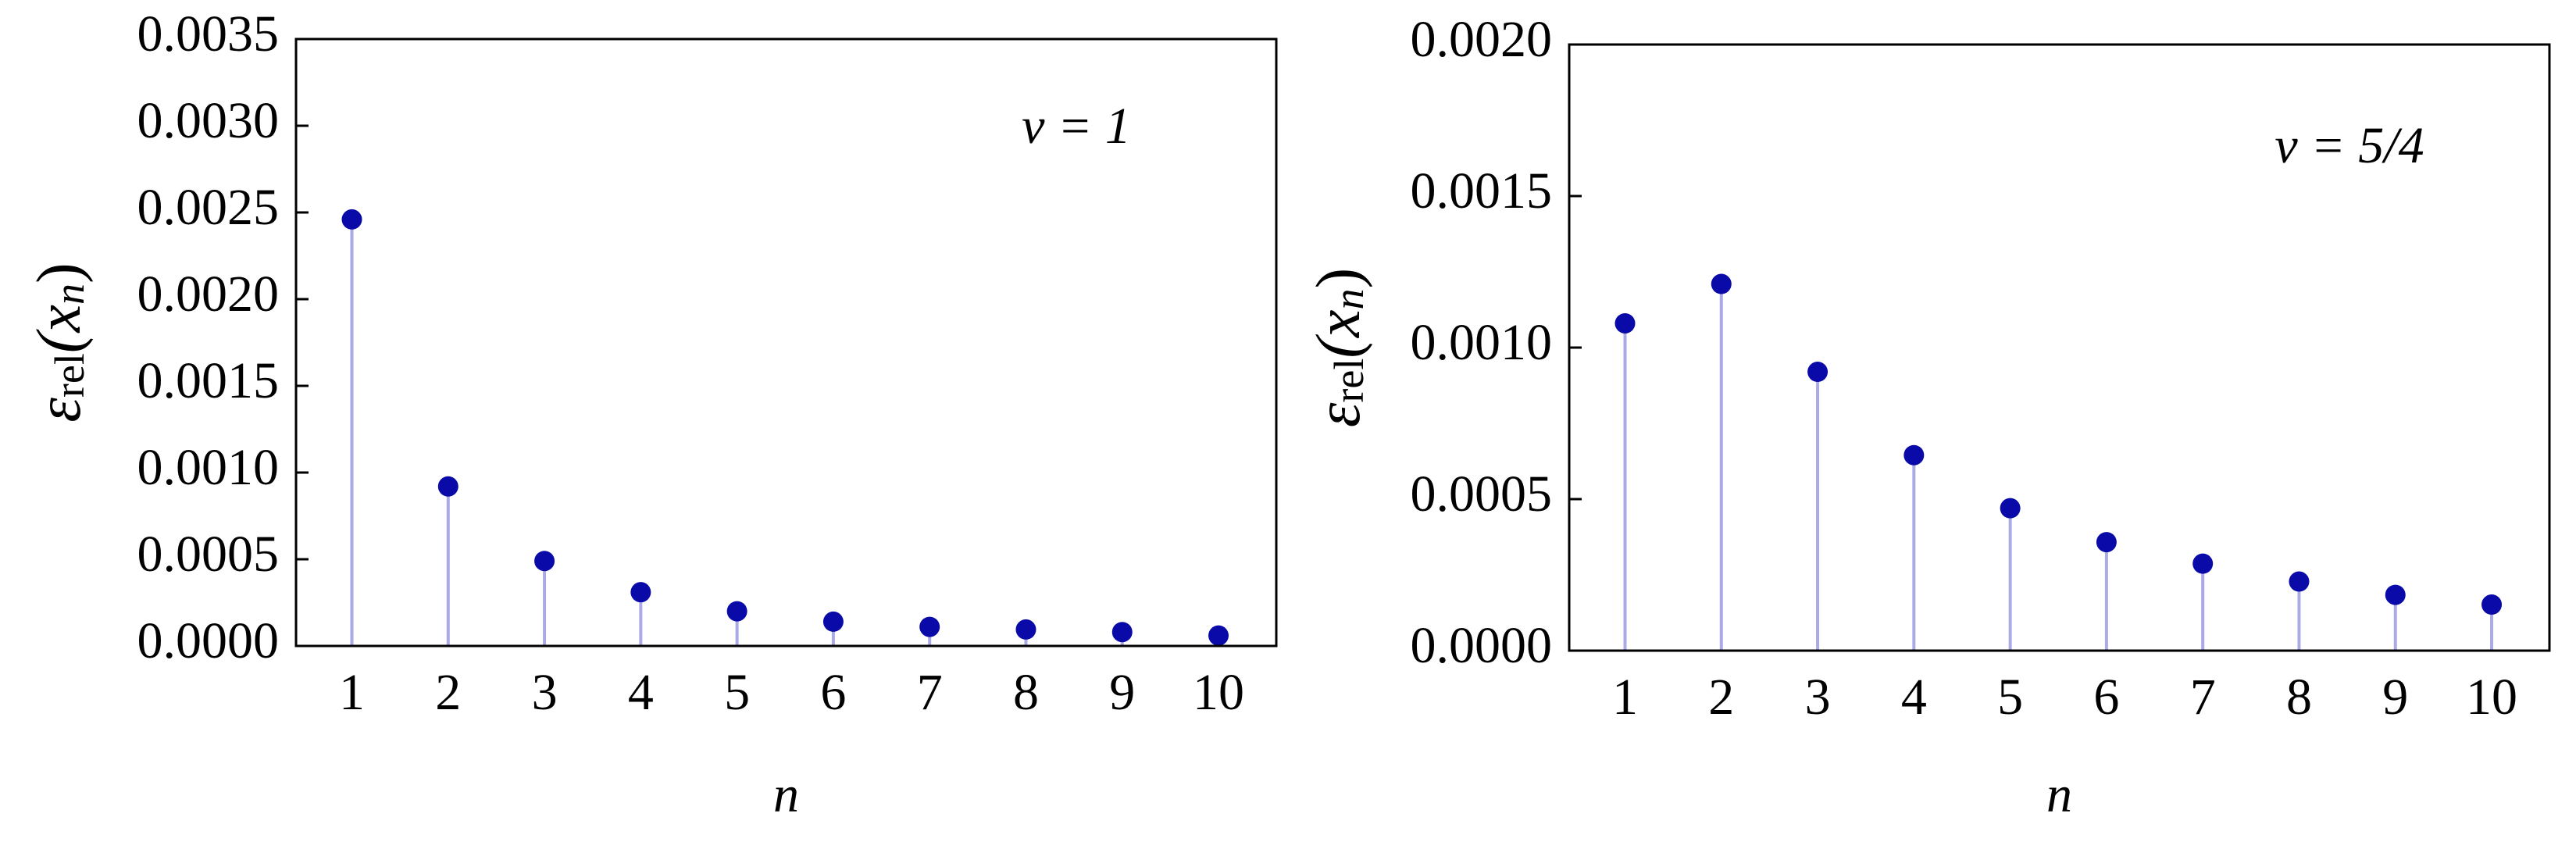 Image resolution: width=2576 pixels, height=842 pixels. Describe the element at coordinates (208, 207) in the screenshot. I see `y-tick-label: 0.0025` at that location.